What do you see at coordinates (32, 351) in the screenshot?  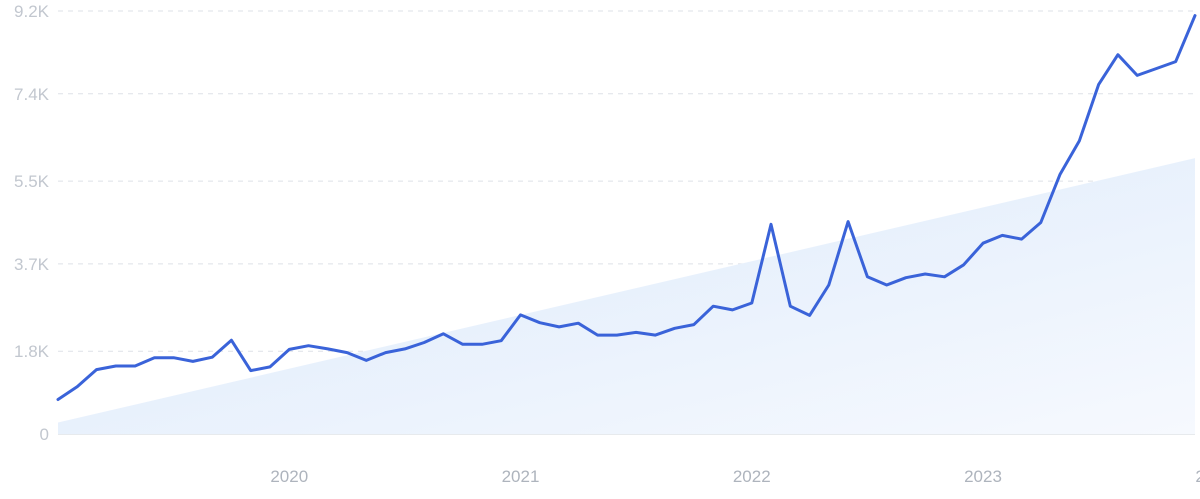 I see `y-tick-label: 1.8K` at bounding box center [32, 351].